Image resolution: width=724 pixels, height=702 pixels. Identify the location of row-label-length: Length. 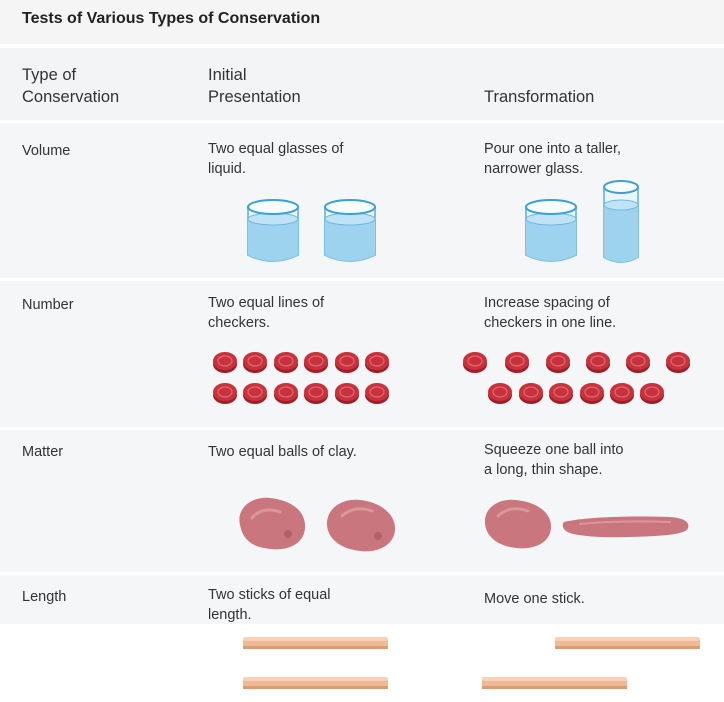
(44, 597).